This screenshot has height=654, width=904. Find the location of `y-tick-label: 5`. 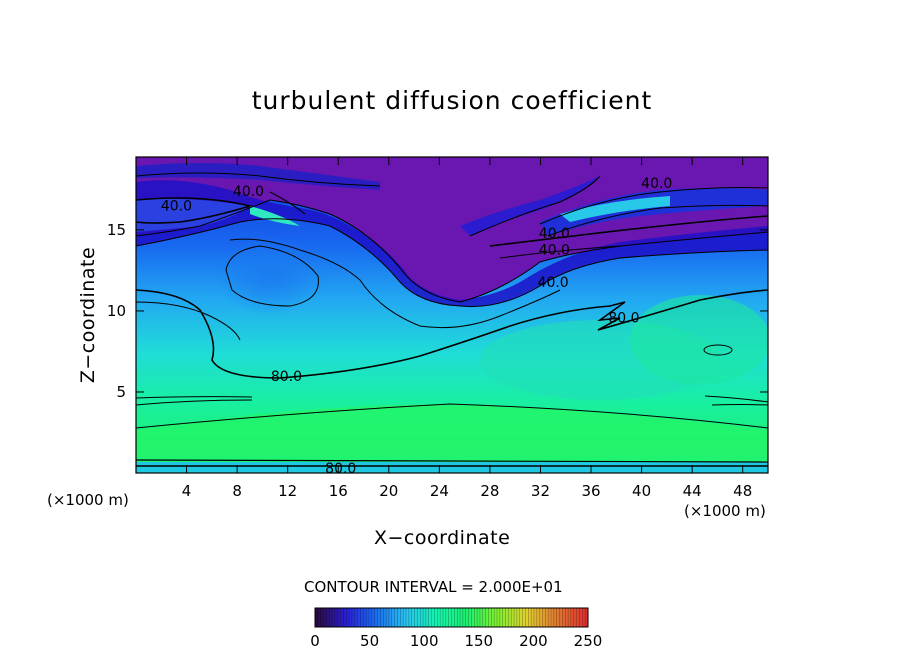

y-tick-label: 5 is located at coordinates (121, 392).